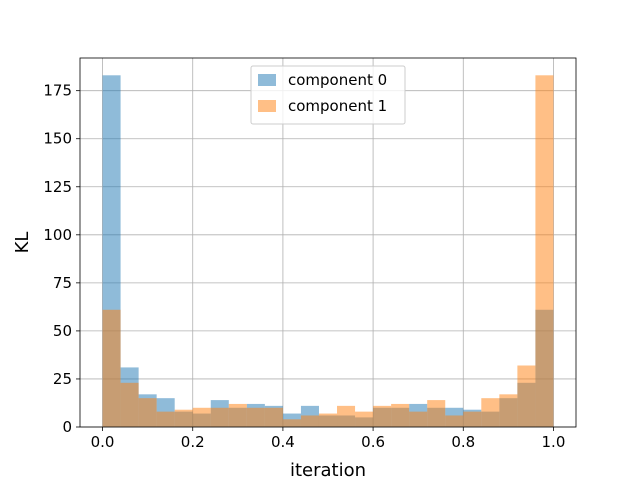  I want to click on y-axis-label: KL, so click(22, 243).